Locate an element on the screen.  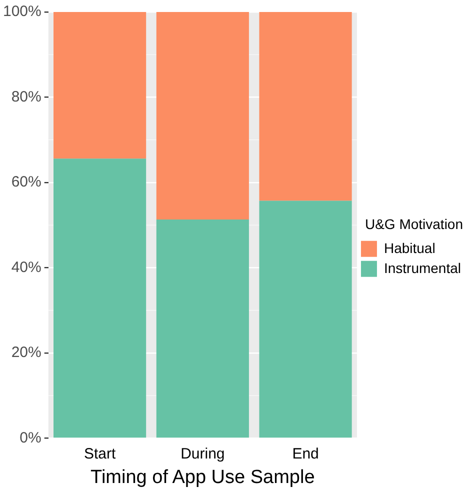
y-tick-label: 0% is located at coordinates (31, 437).